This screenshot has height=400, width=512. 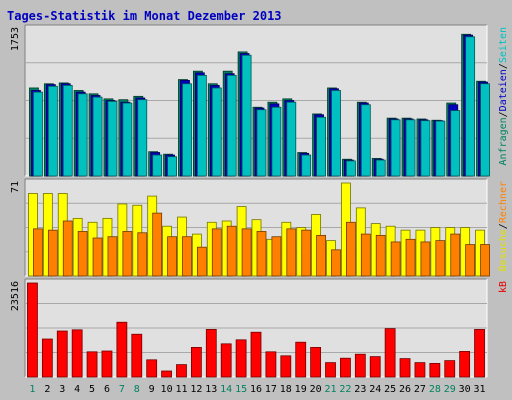 What do you see at coordinates (465, 389) in the screenshot?
I see `x-tick-label-day-30: 30` at bounding box center [465, 389].